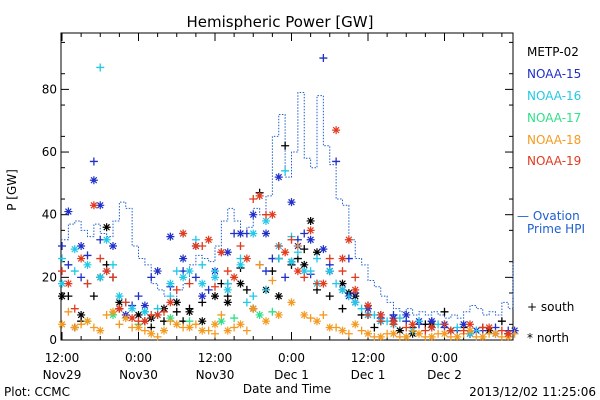  What do you see at coordinates (554, 118) in the screenshot?
I see `legend-item-noaa-17: NOAA-17` at bounding box center [554, 118].